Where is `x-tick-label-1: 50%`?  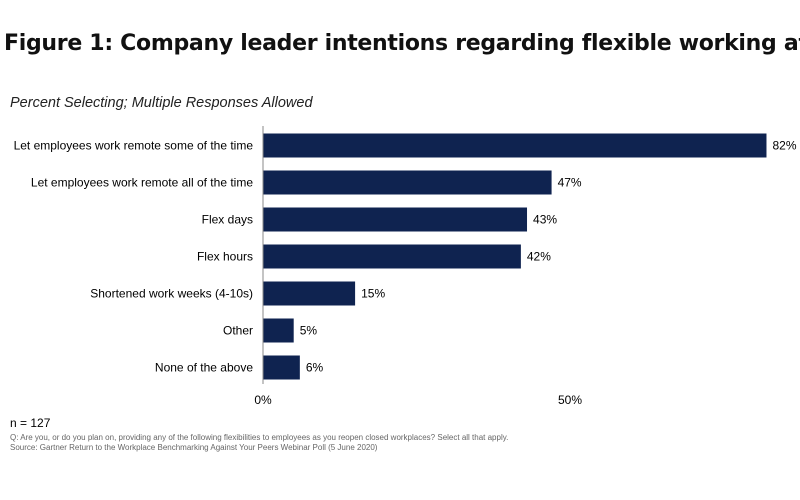 x-tick-label-1: 50% is located at coordinates (570, 400).